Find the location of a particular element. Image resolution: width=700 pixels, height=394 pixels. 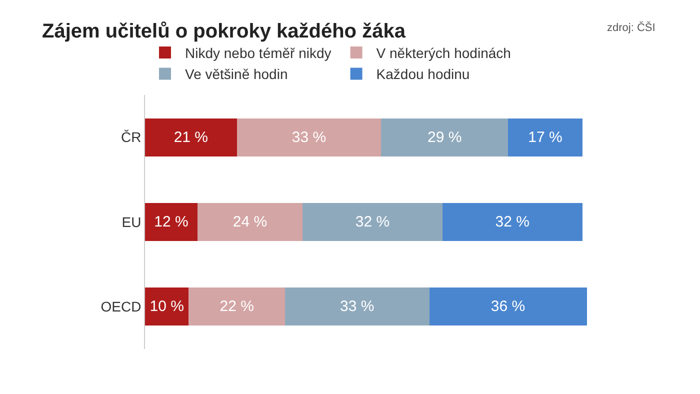

y-tick-label: ČR is located at coordinates (131, 137).